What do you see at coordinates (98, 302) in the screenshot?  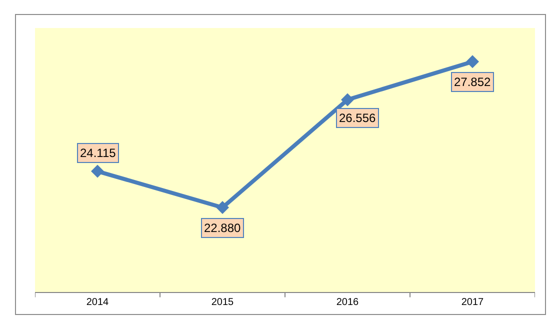 I see `x-tick-label: 2014` at bounding box center [98, 302].